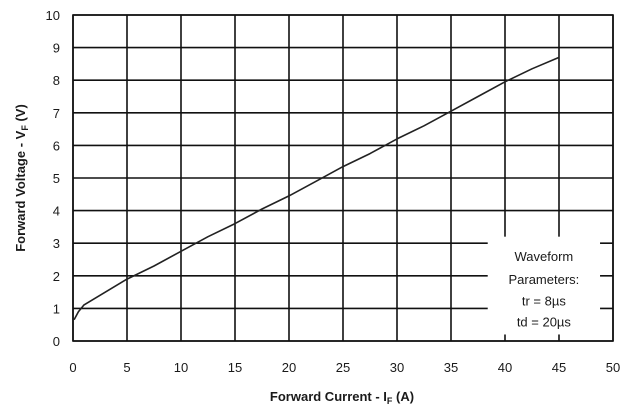 This screenshot has height=412, width=637. Describe the element at coordinates (235, 367) in the screenshot. I see `x-tick-label-3: 15` at that location.